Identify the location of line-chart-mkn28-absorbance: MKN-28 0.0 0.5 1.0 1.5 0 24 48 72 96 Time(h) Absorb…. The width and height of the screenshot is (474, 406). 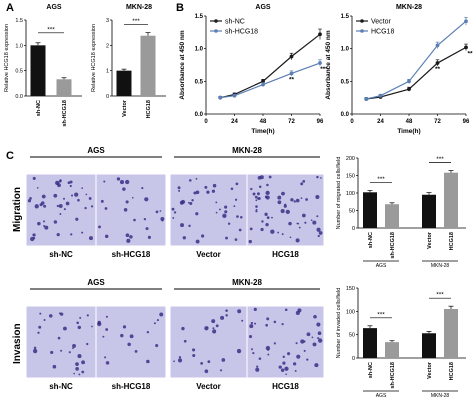
(399, 69).